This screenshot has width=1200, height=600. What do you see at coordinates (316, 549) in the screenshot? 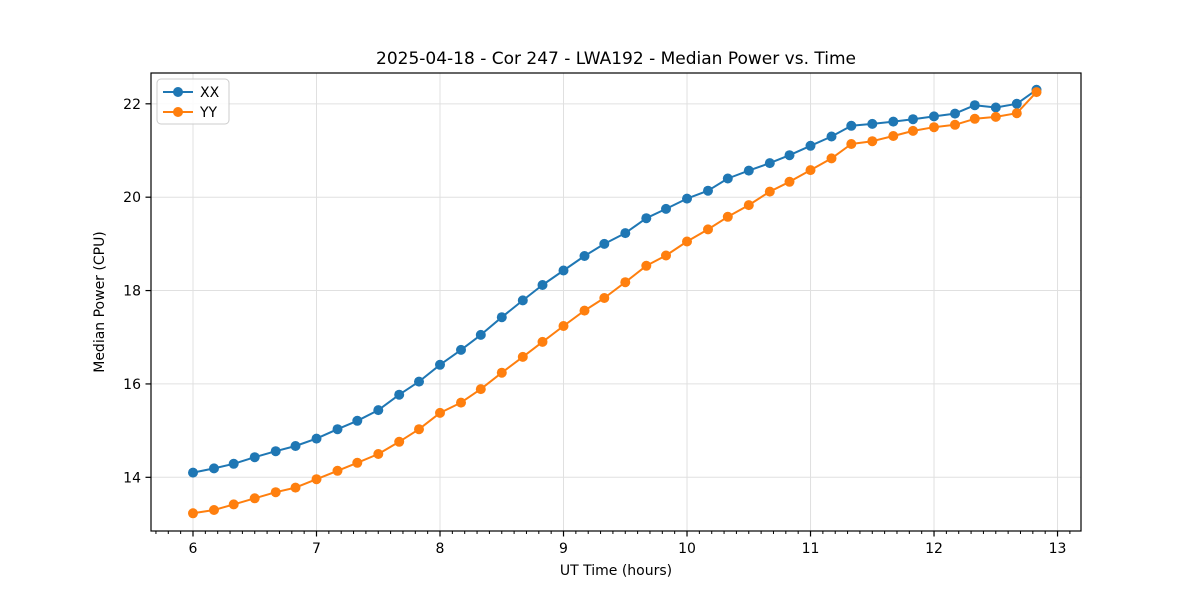
I see `x-tick-label: 7` at bounding box center [316, 549].